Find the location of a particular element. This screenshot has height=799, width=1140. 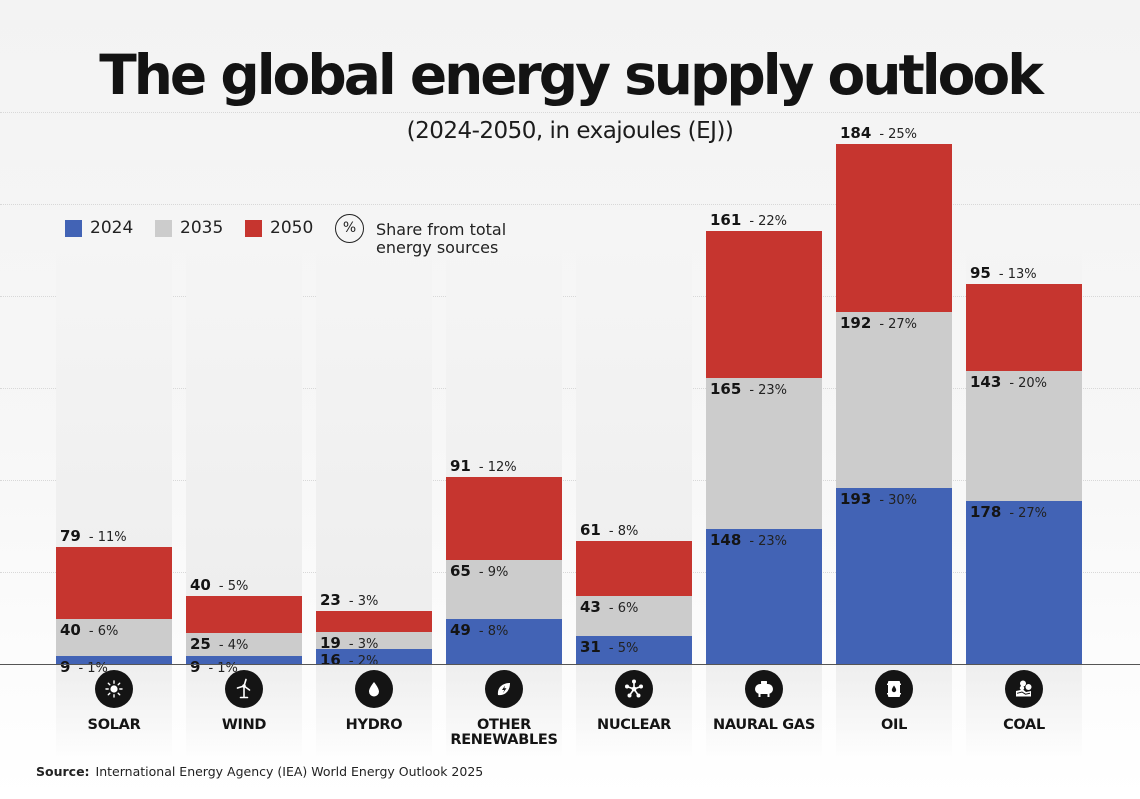

data-share: - 13% is located at coordinates (1017, 274).